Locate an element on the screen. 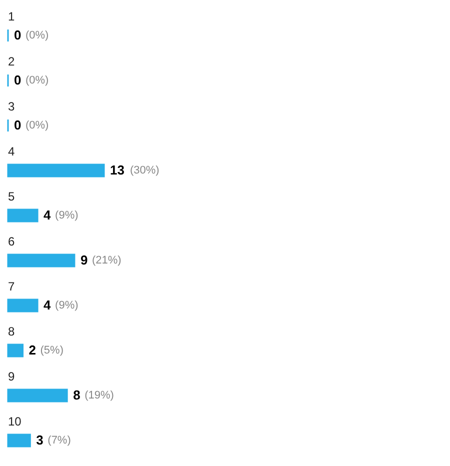 This screenshot has height=466, width=450. y-tick-label: 3 is located at coordinates (11, 107).